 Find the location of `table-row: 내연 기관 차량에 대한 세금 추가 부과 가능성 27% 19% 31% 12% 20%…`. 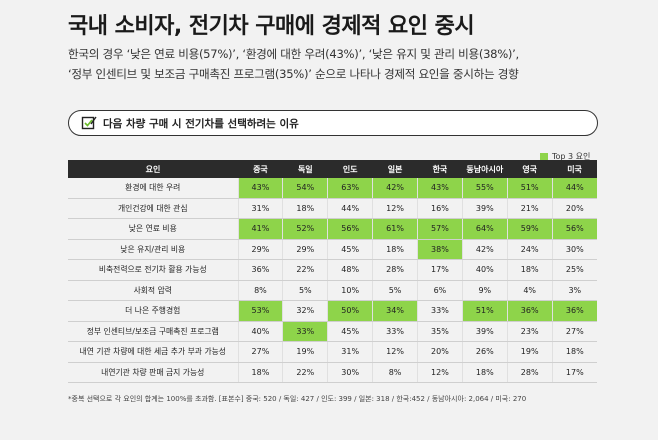

table-row: 내연 기관 차량에 대한 세금 추가 부과 가능성 27% 19% 31% 12% 20%… is located at coordinates (332, 352).